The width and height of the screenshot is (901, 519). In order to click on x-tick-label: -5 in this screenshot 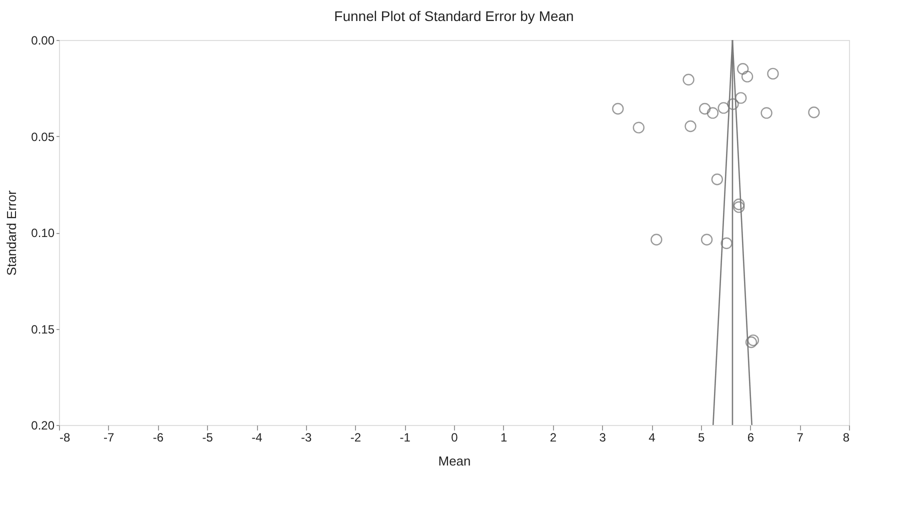, I will do `click(208, 437)`.